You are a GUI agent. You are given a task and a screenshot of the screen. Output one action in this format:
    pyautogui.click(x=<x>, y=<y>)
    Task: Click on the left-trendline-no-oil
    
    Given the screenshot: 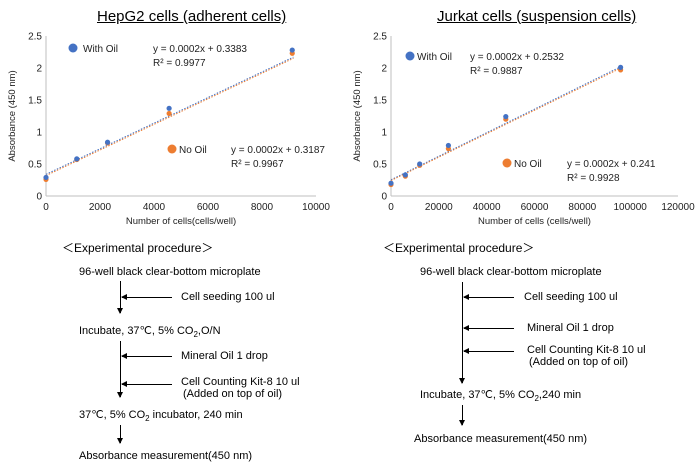 What is the action you would take?
    pyautogui.click(x=169, y=117)
    